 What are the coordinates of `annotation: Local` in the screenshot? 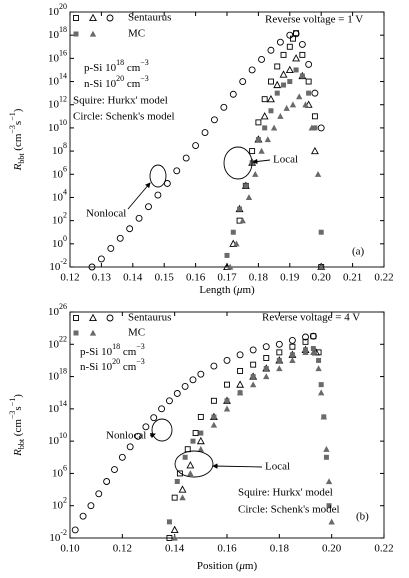 It's located at (277, 467).